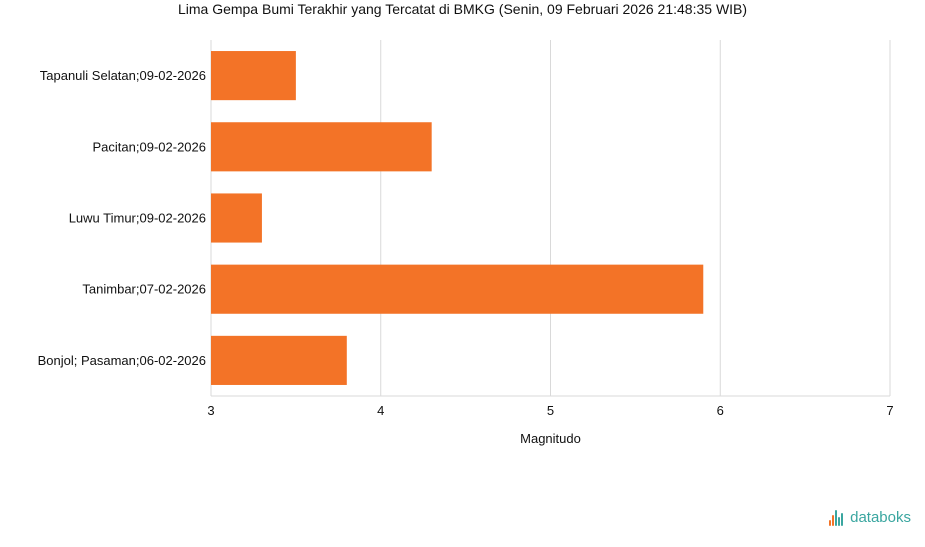 The width and height of the screenshot is (925, 547). I want to click on x-tick-label: 3, so click(210, 410).